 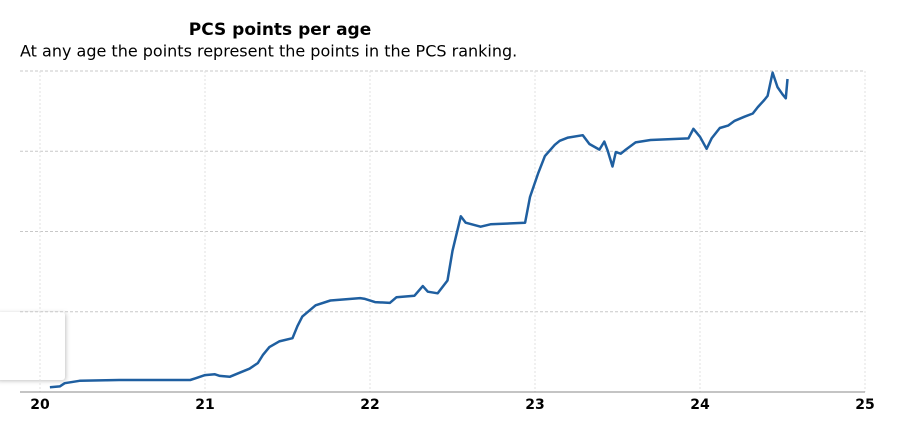 I want to click on x-tick-label: 24, so click(x=700, y=405).